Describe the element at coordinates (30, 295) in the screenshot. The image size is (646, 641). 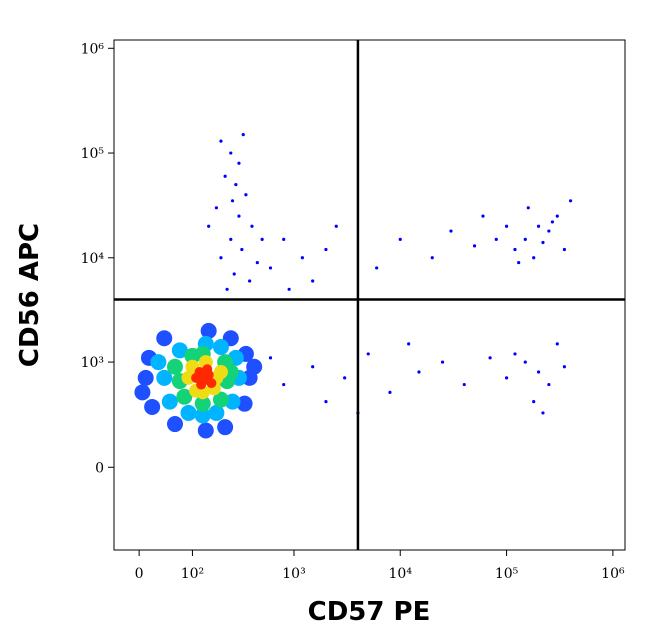
I see `y-axis-title: CD56 APC` at that location.